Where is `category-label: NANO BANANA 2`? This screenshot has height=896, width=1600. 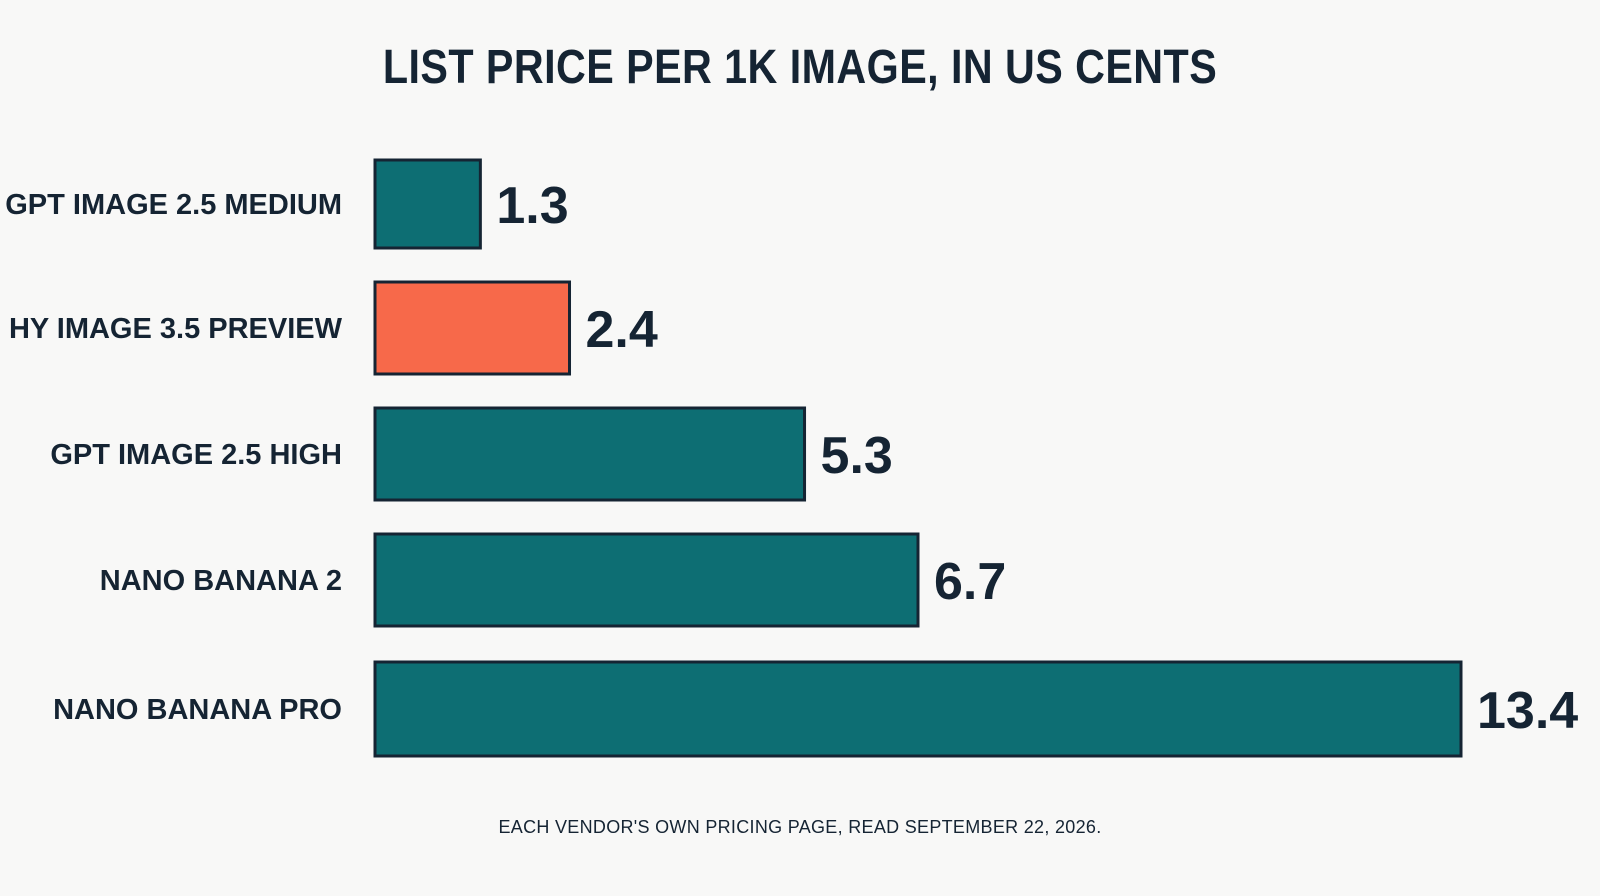 category-label: NANO BANANA 2 is located at coordinates (221, 581).